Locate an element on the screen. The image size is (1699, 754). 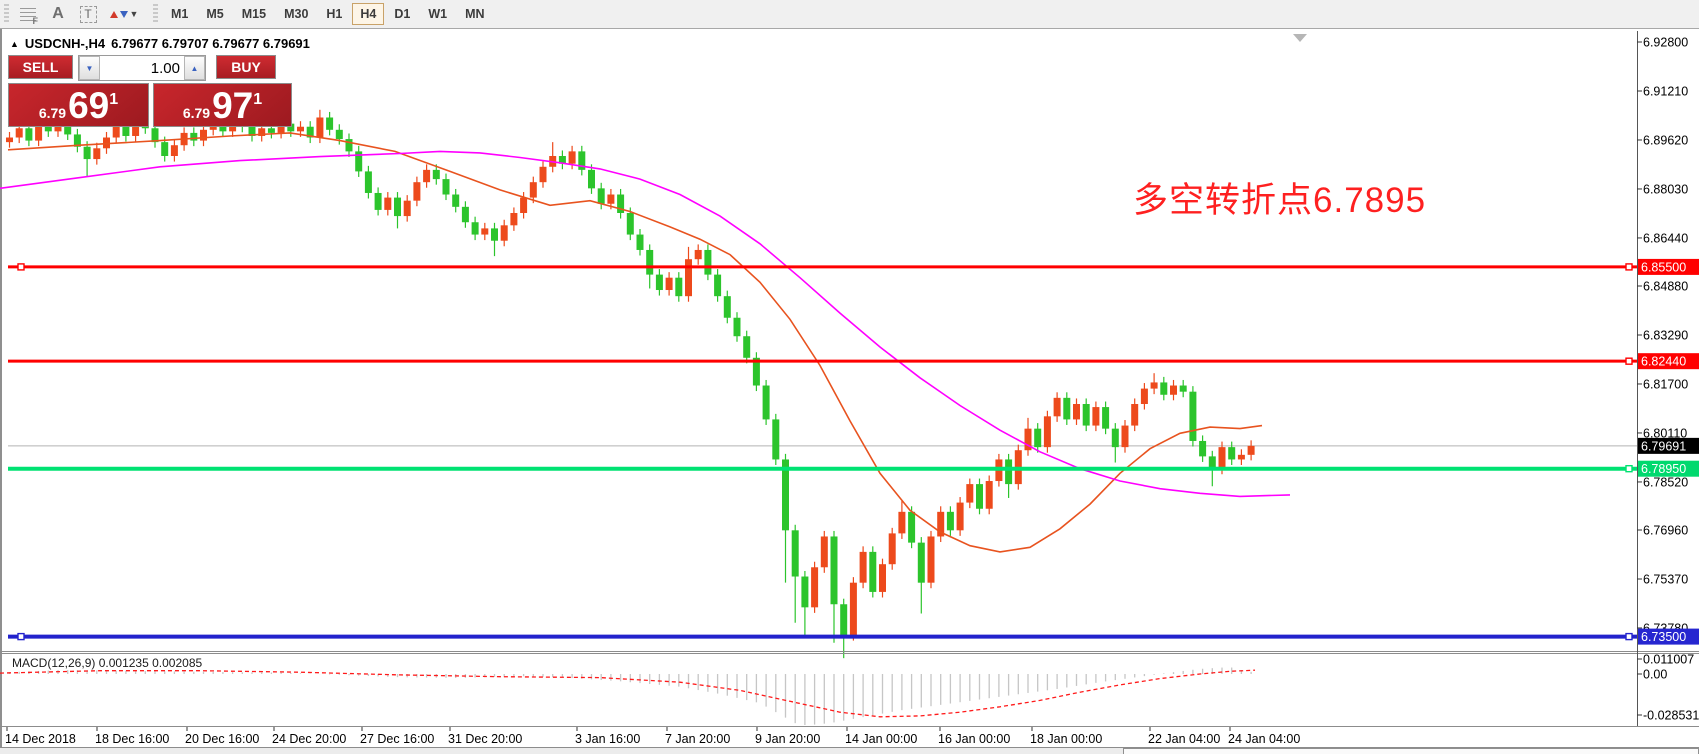
svg-text: 6.92800 is located at coordinates (1665, 43).